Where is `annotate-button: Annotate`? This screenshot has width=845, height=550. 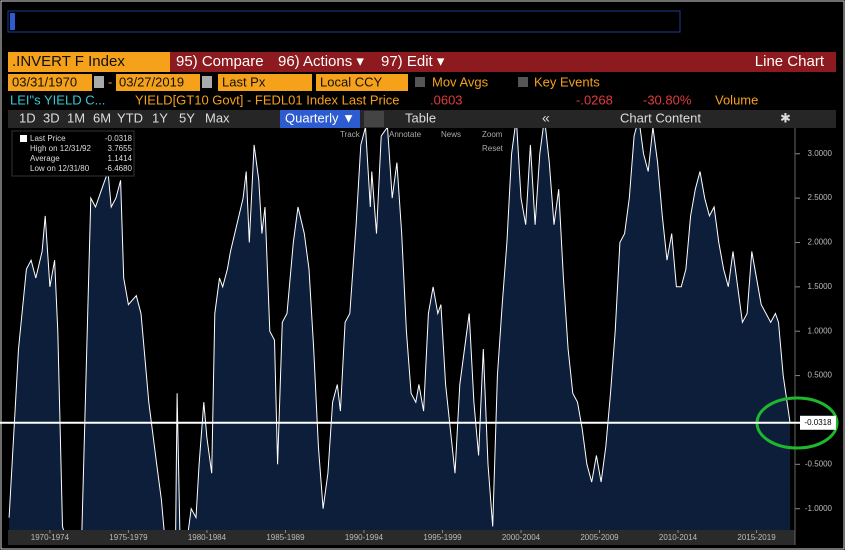 annotate-button: Annotate is located at coordinates (405, 134).